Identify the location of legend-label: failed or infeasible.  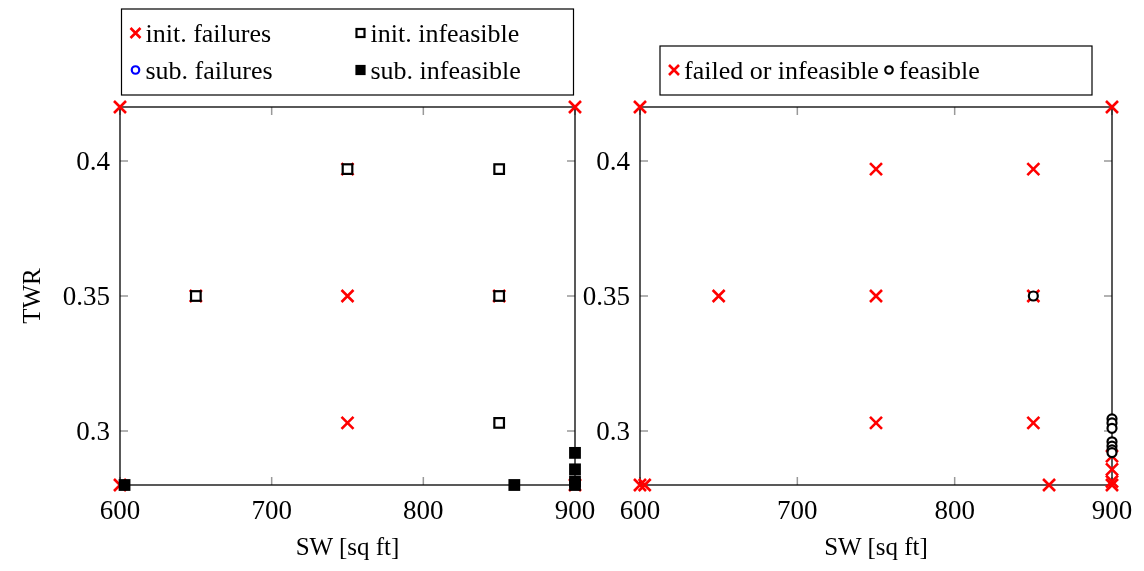
(781, 70).